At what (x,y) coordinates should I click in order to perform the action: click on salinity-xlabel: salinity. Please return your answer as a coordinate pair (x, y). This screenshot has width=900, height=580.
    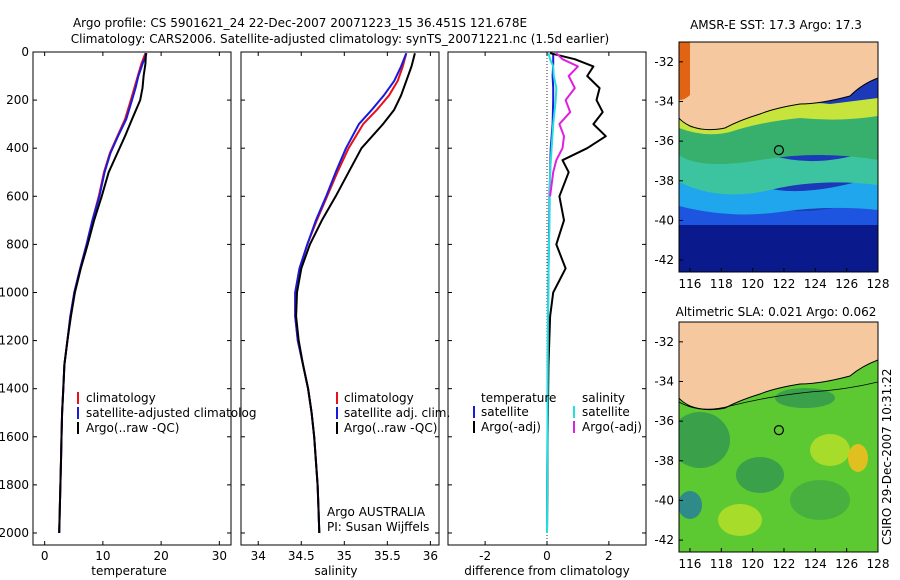
    Looking at the image, I should click on (335, 571).